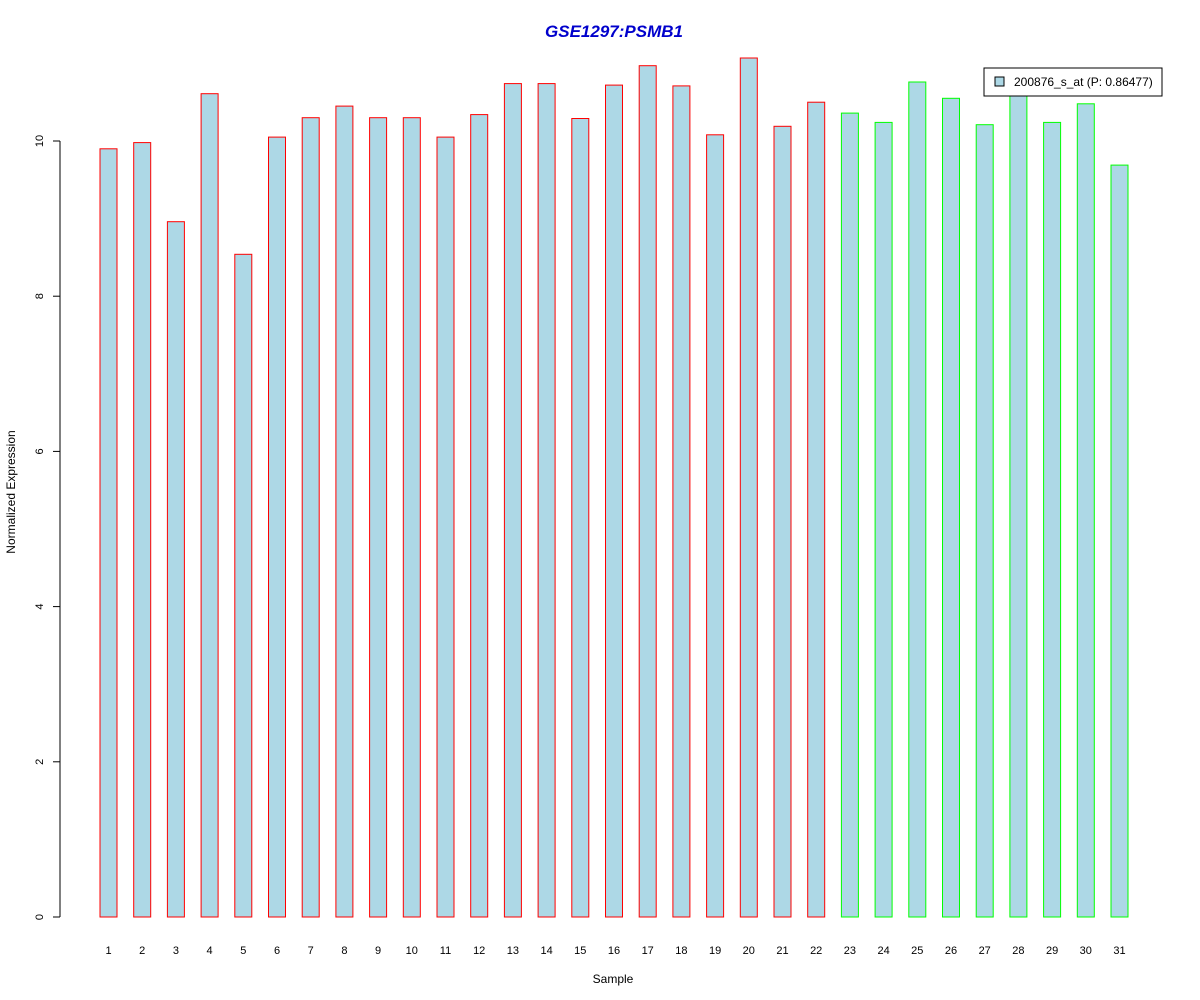 The width and height of the screenshot is (1200, 1000). I want to click on legend-box, so click(1073, 82).